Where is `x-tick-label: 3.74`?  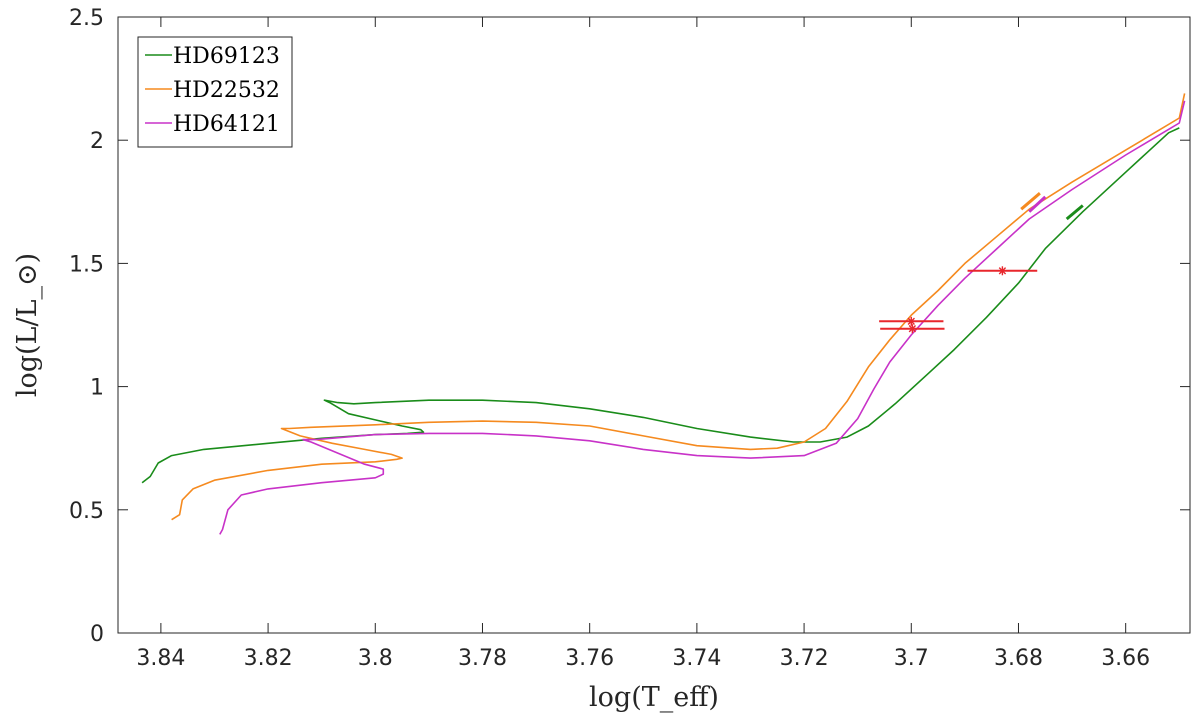 x-tick-label: 3.74 is located at coordinates (696, 658).